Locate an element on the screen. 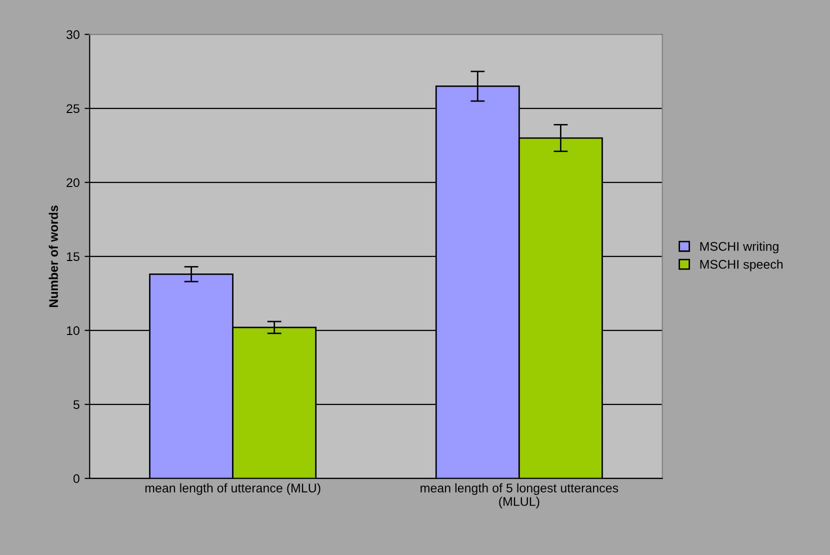  y-axis-title: Number of words is located at coordinates (53, 256).